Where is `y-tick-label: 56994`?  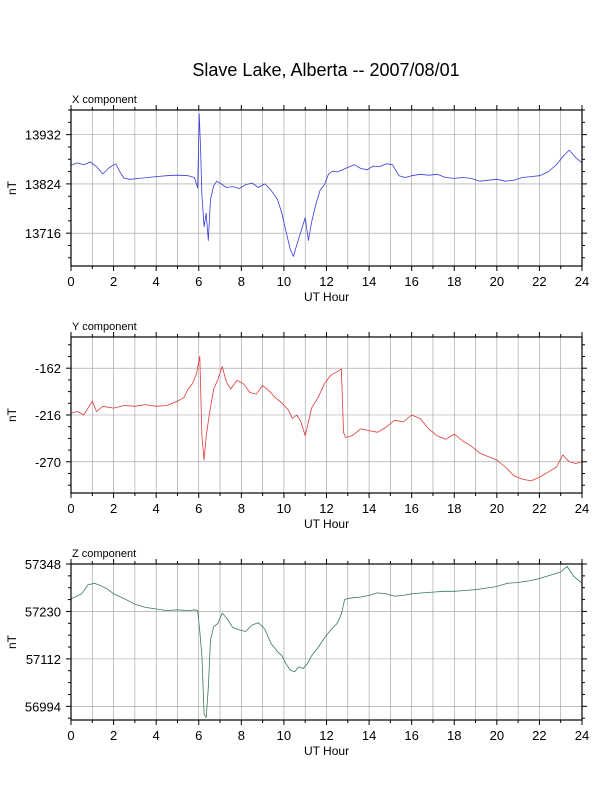
y-tick-label: 56994 is located at coordinates (43, 706).